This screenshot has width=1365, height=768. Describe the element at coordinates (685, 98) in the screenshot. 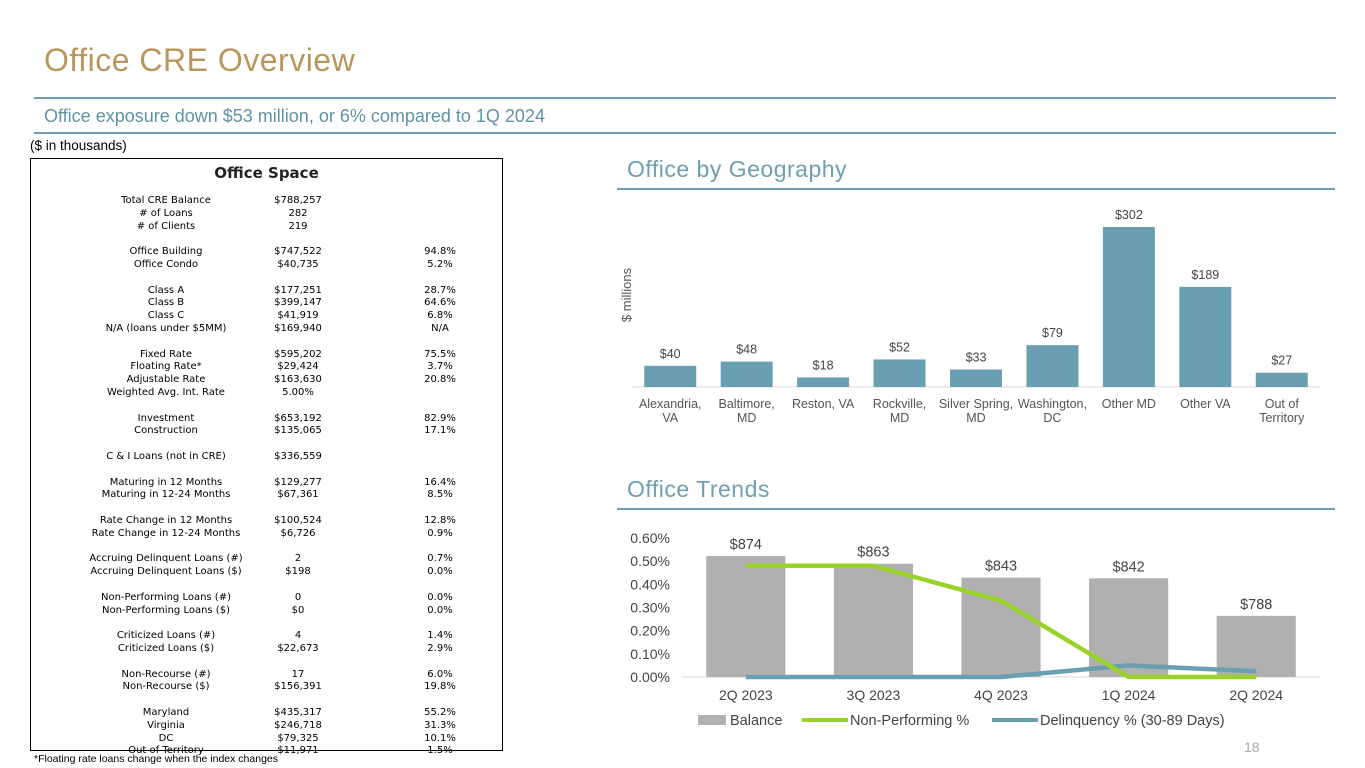

I see `title-divider` at that location.